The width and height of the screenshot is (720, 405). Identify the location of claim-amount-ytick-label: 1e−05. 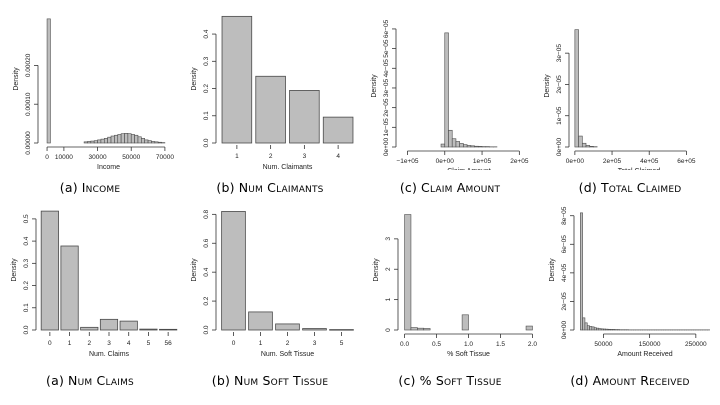
(386, 127).